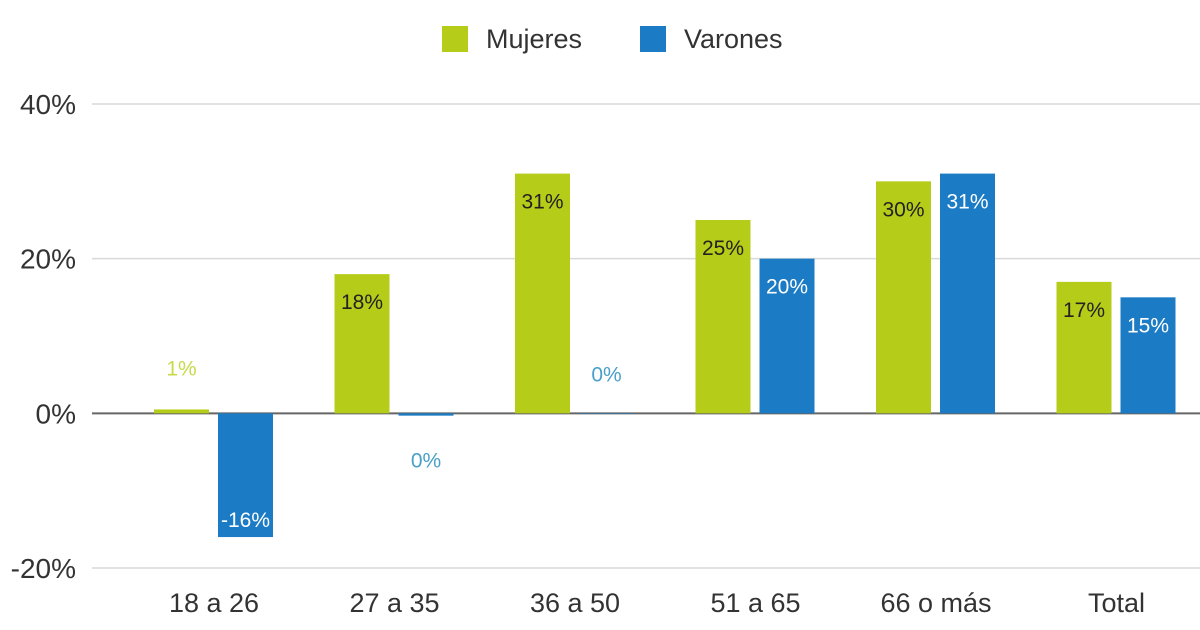  I want to click on x-tick-label: 36 a 50, so click(575, 603).